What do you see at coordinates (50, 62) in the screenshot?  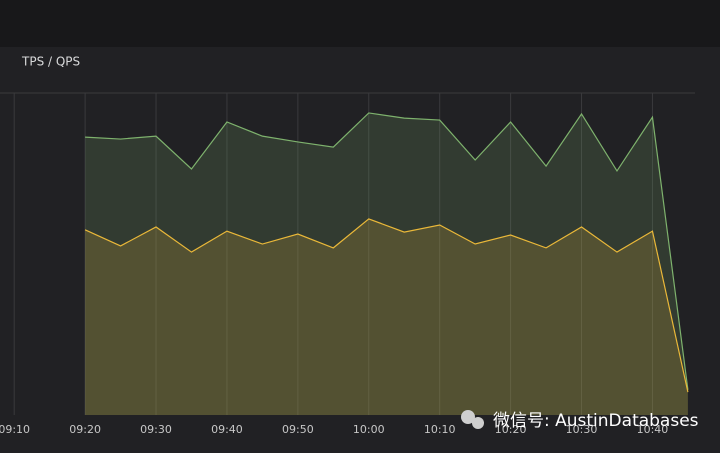 I see `panel-title: TPS / QPS` at bounding box center [50, 62].